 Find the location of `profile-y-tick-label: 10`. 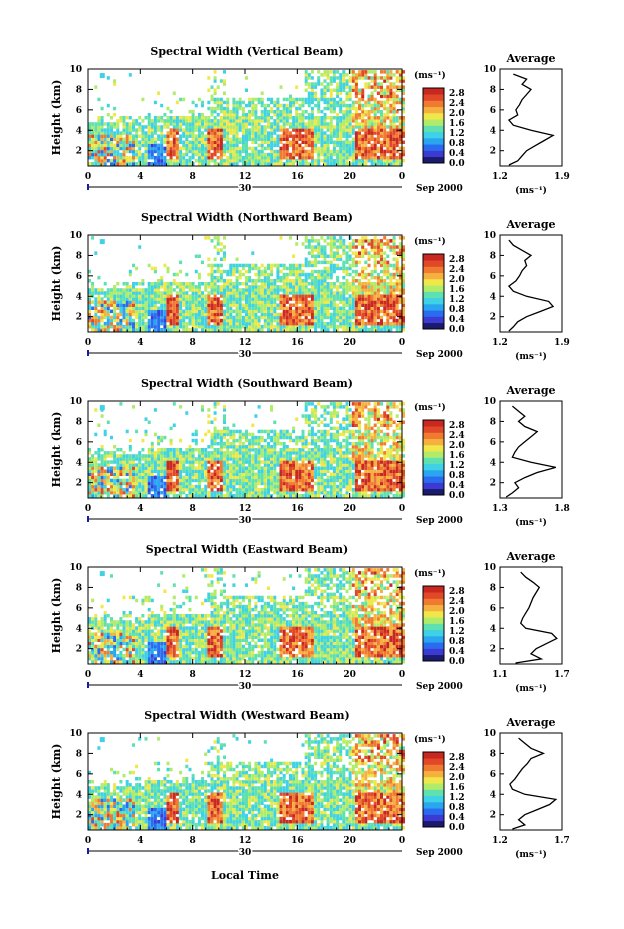

profile-y-tick-label: 10 is located at coordinates (489, 734).